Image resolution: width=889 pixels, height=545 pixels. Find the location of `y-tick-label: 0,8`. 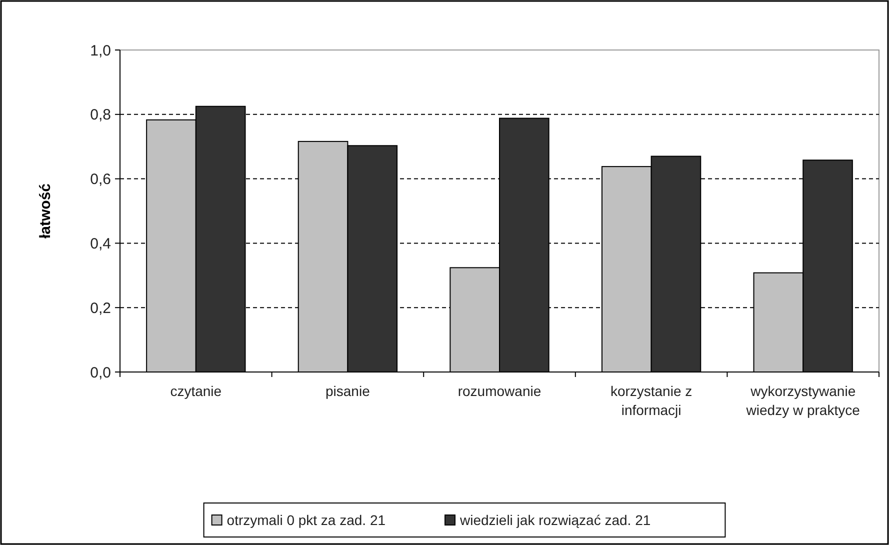

y-tick-label: 0,8 is located at coordinates (100, 115).